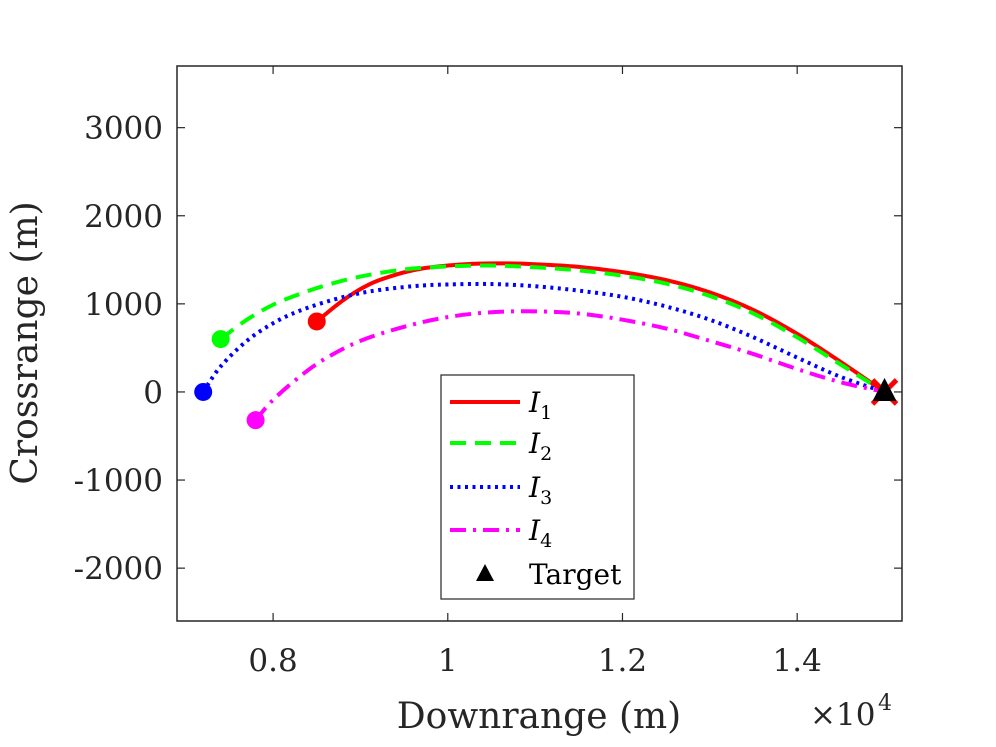 The height and width of the screenshot is (747, 996). What do you see at coordinates (118, 481) in the screenshot?
I see `y-tick-label: -1000` at bounding box center [118, 481].